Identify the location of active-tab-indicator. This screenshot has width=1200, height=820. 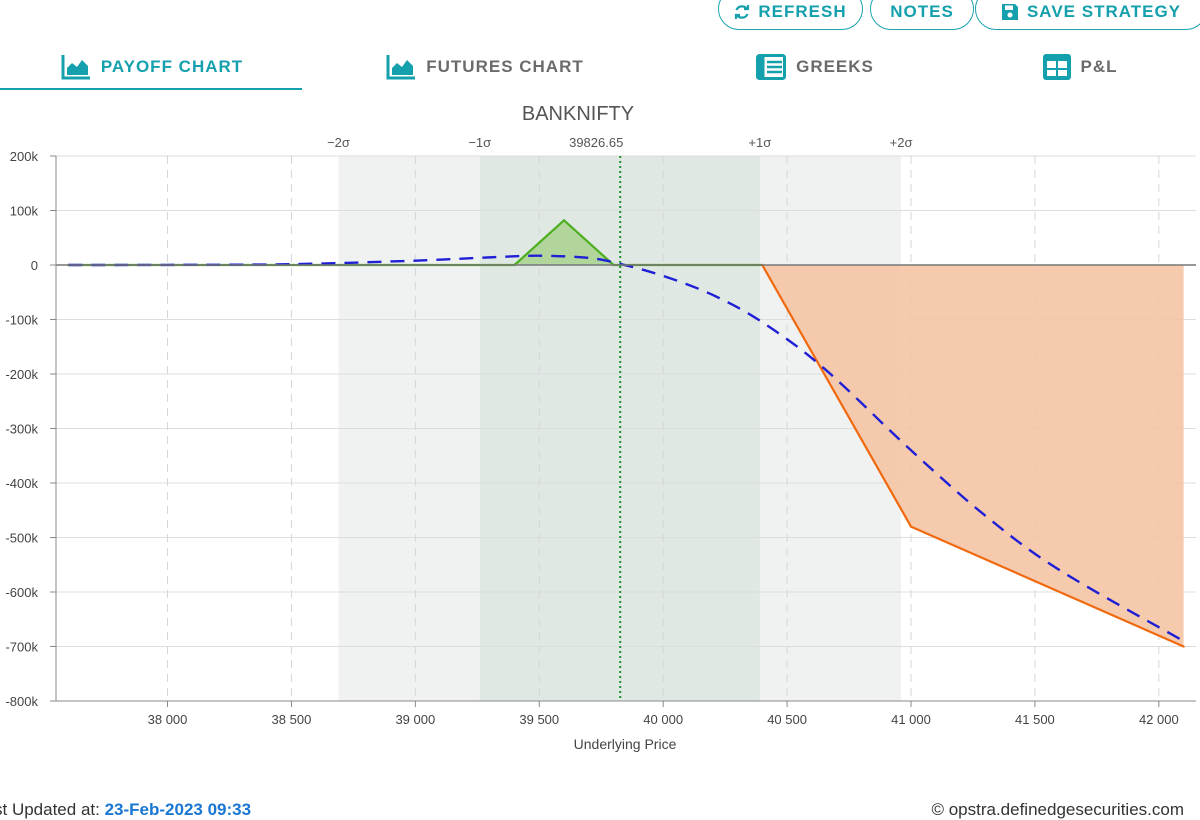
(151, 89).